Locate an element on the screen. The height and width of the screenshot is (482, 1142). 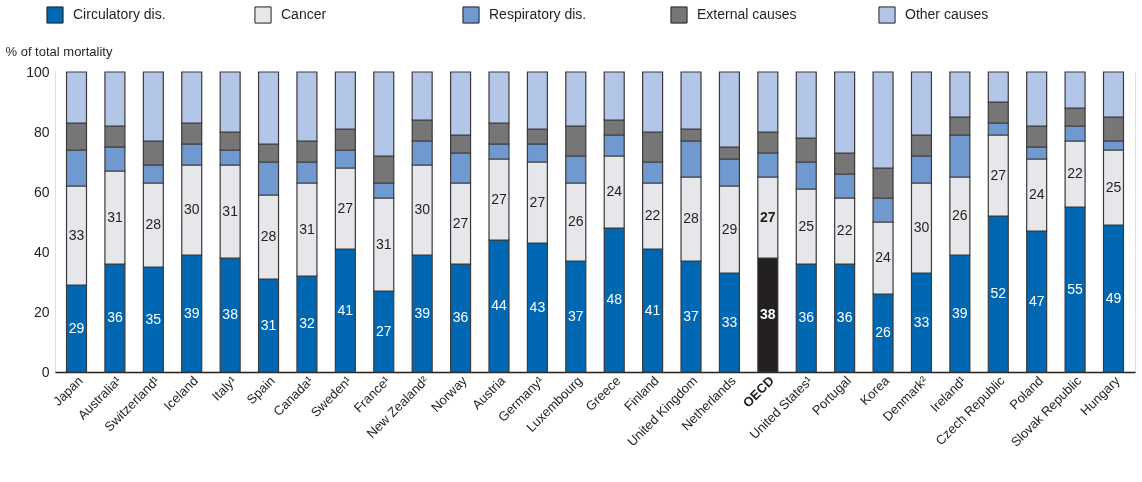
legend-label: Other causes is located at coordinates (947, 14).